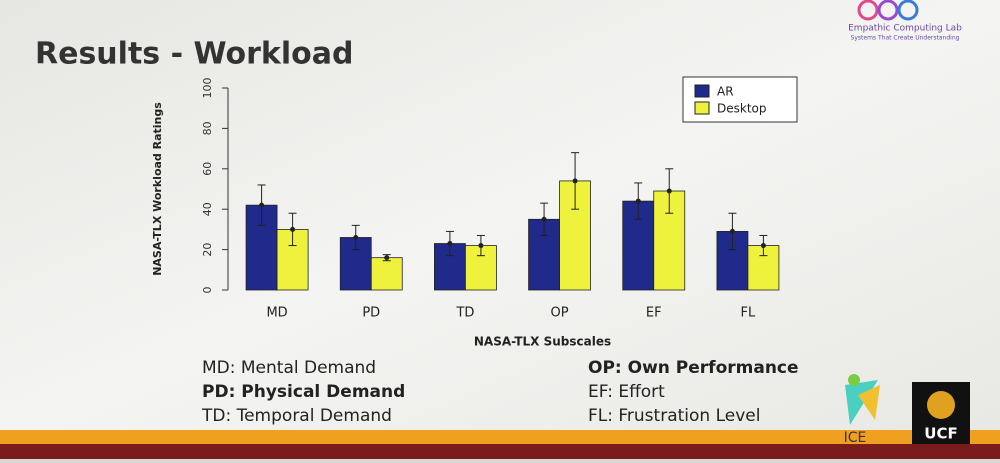 Image resolution: width=1000 pixels, height=463 pixels. What do you see at coordinates (542, 342) in the screenshot?
I see `x-axis-label: NASA-TLX Subscales` at bounding box center [542, 342].